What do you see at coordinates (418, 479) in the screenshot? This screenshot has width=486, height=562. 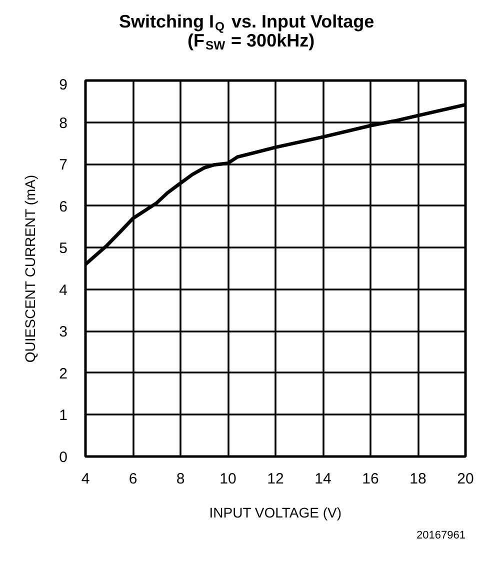 I see `x-tick-label: 18` at bounding box center [418, 479].